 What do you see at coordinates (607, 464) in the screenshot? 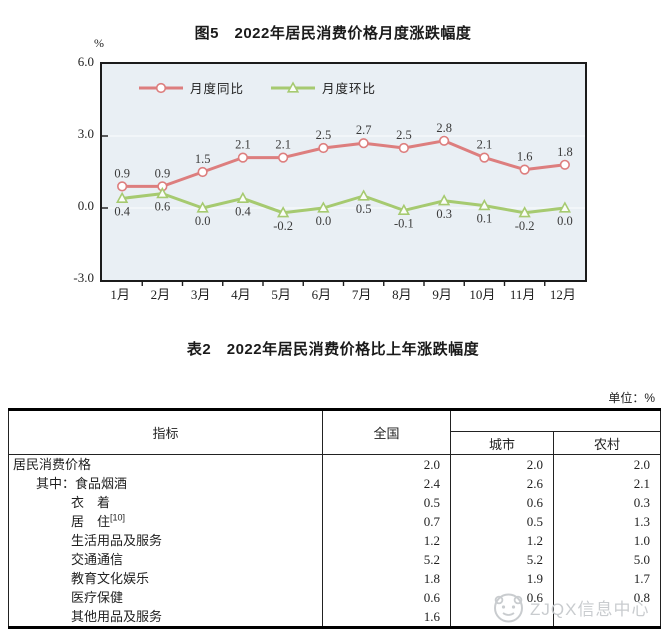
I see `rural-value-cell: 2.0` at bounding box center [607, 464].